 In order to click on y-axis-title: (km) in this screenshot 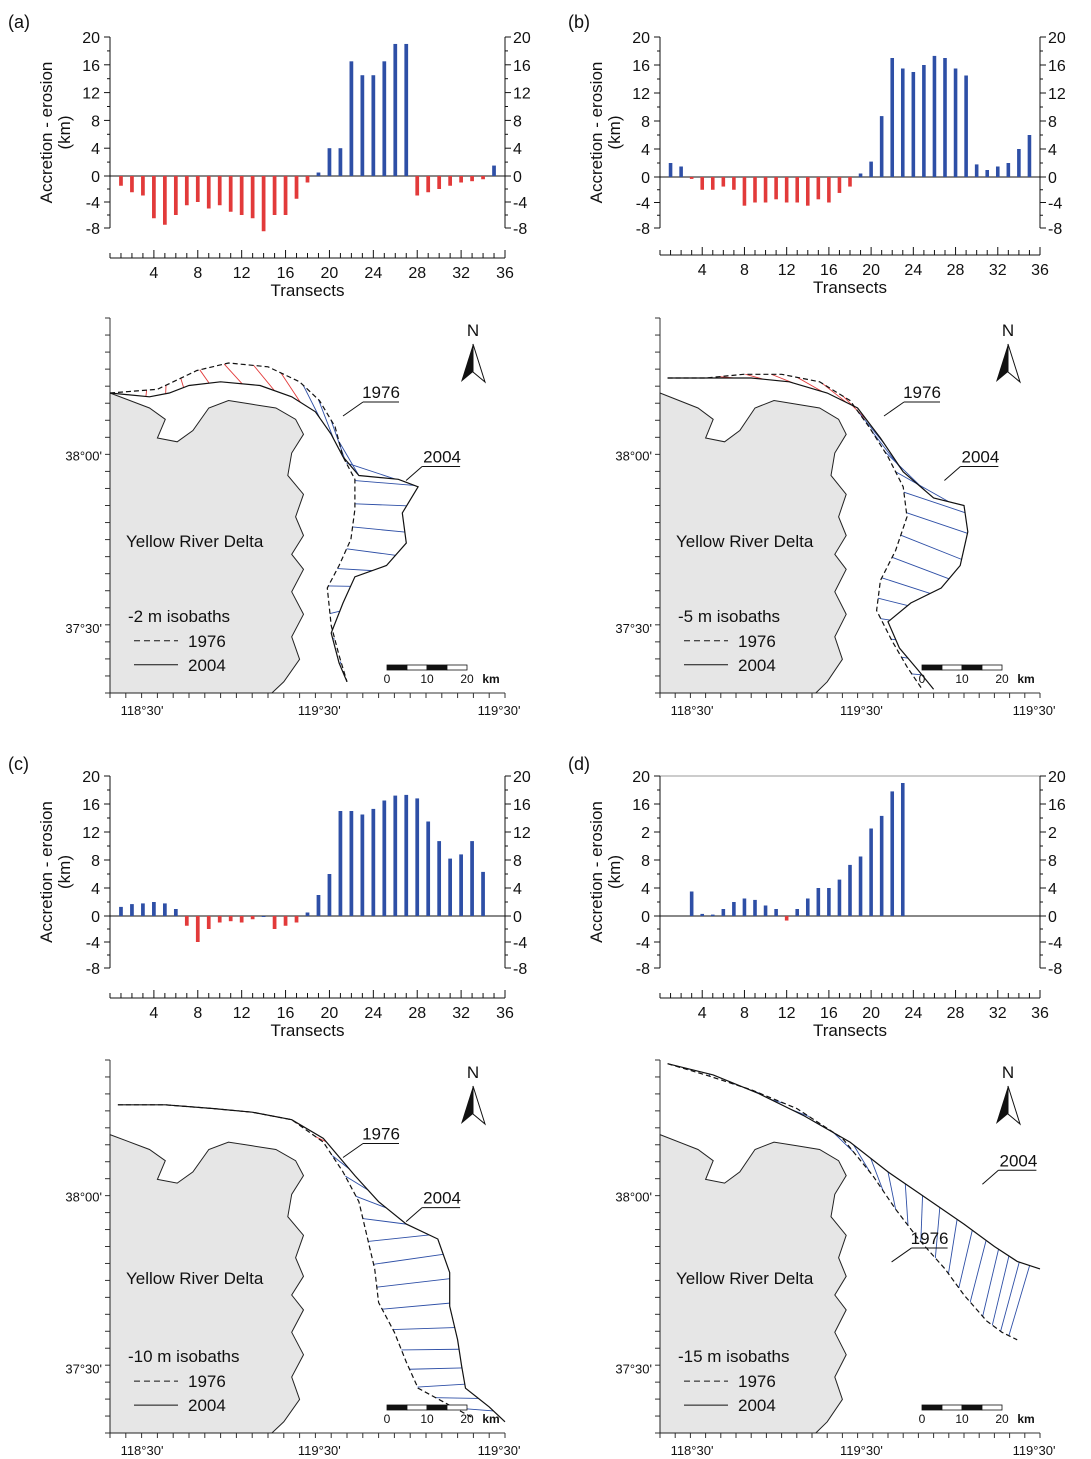, I will do `click(64, 872)`.